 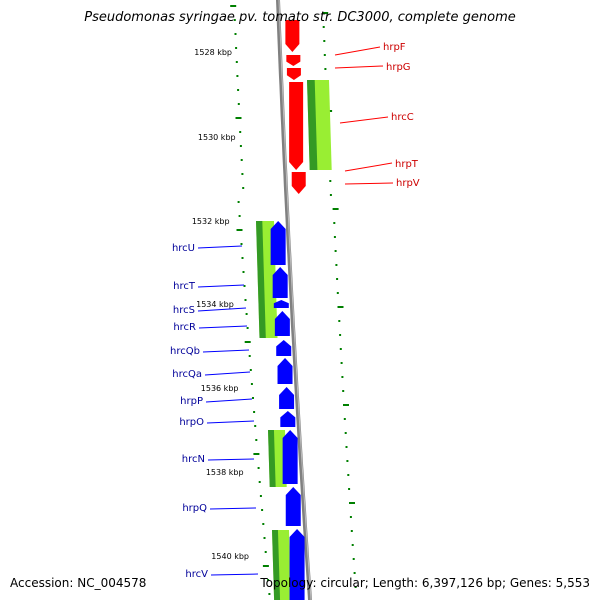 What do you see at coordinates (230, 556) in the screenshot?
I see `scale-label: 1540 kbp` at bounding box center [230, 556].